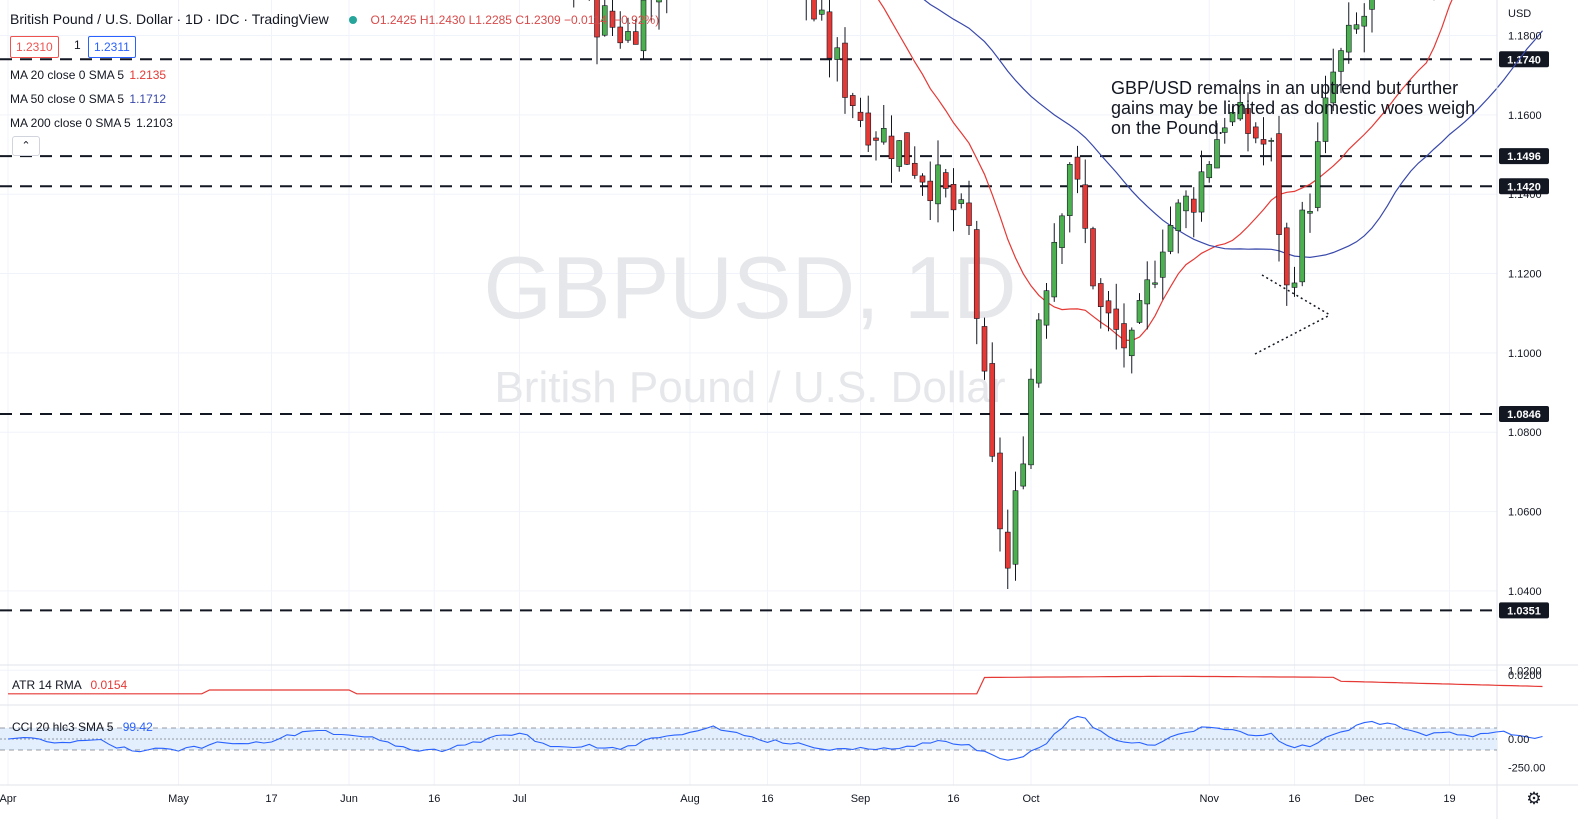 Image resolution: width=1578 pixels, height=819 pixels. Describe the element at coordinates (1520, 14) in the screenshot. I see `currency-label: USD` at that location.